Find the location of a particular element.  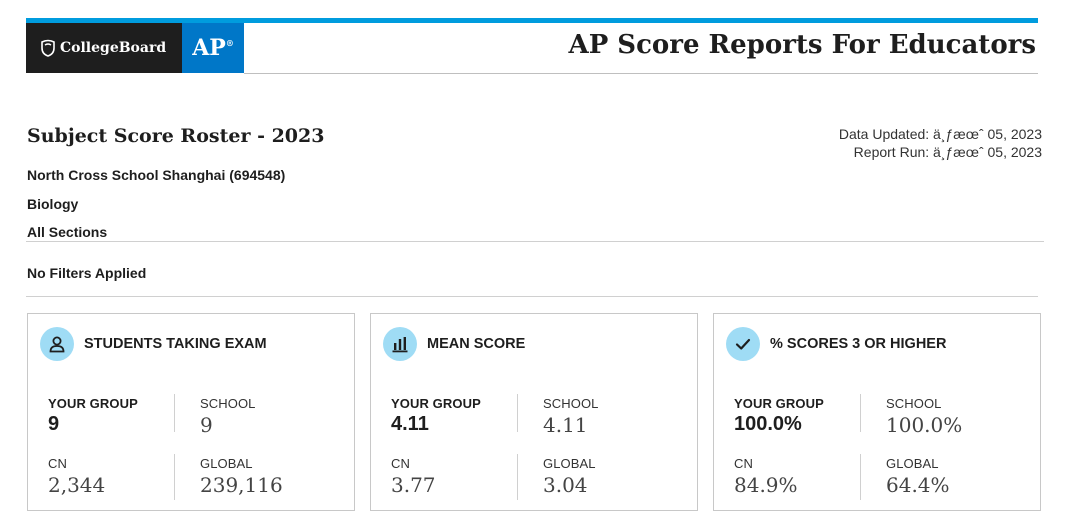

header-divider is located at coordinates (641, 73).